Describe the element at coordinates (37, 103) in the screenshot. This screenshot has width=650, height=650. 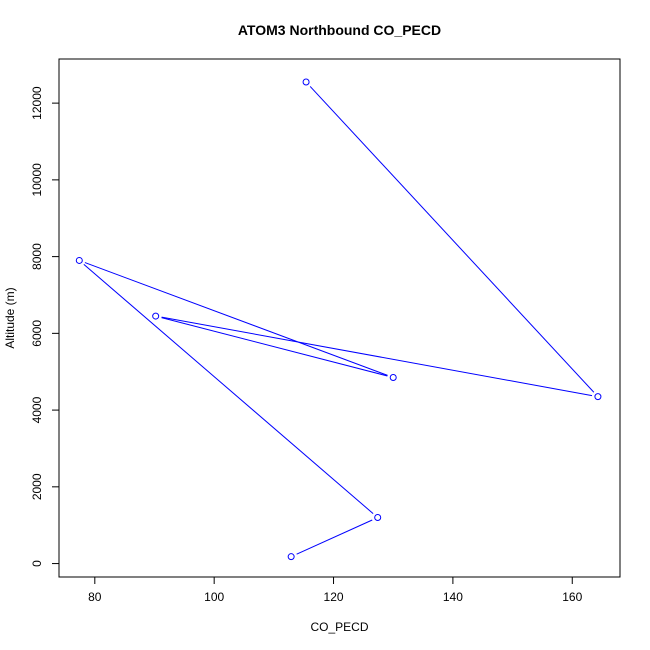
I see `y-tick-label: 12000` at that location.